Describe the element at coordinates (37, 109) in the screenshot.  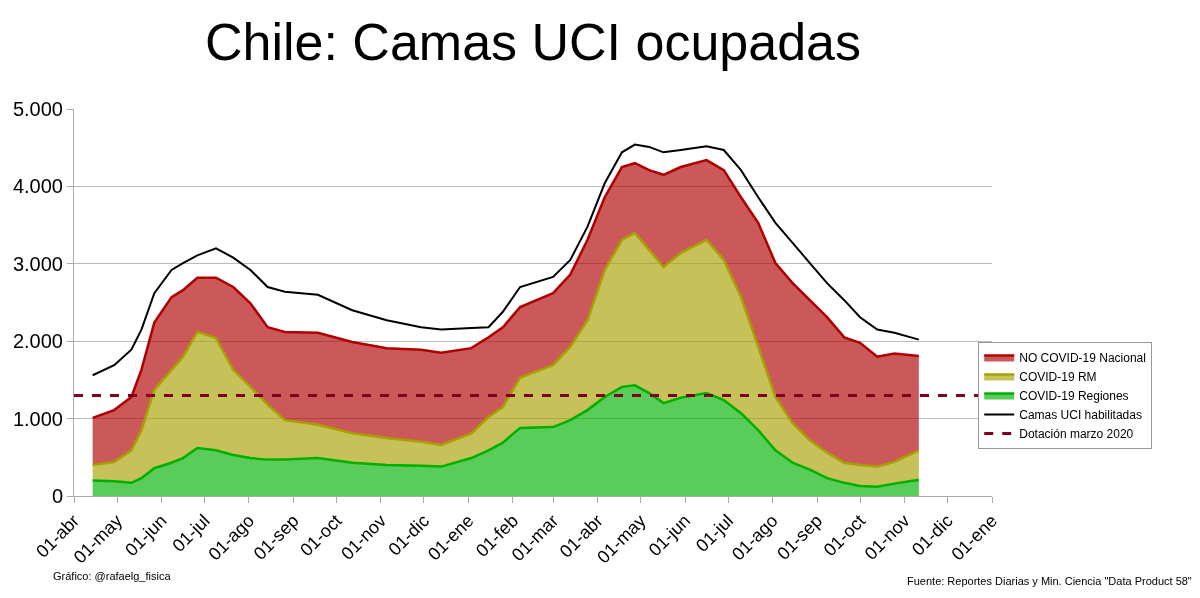
I see `y-tick-label: 5.000` at that location.